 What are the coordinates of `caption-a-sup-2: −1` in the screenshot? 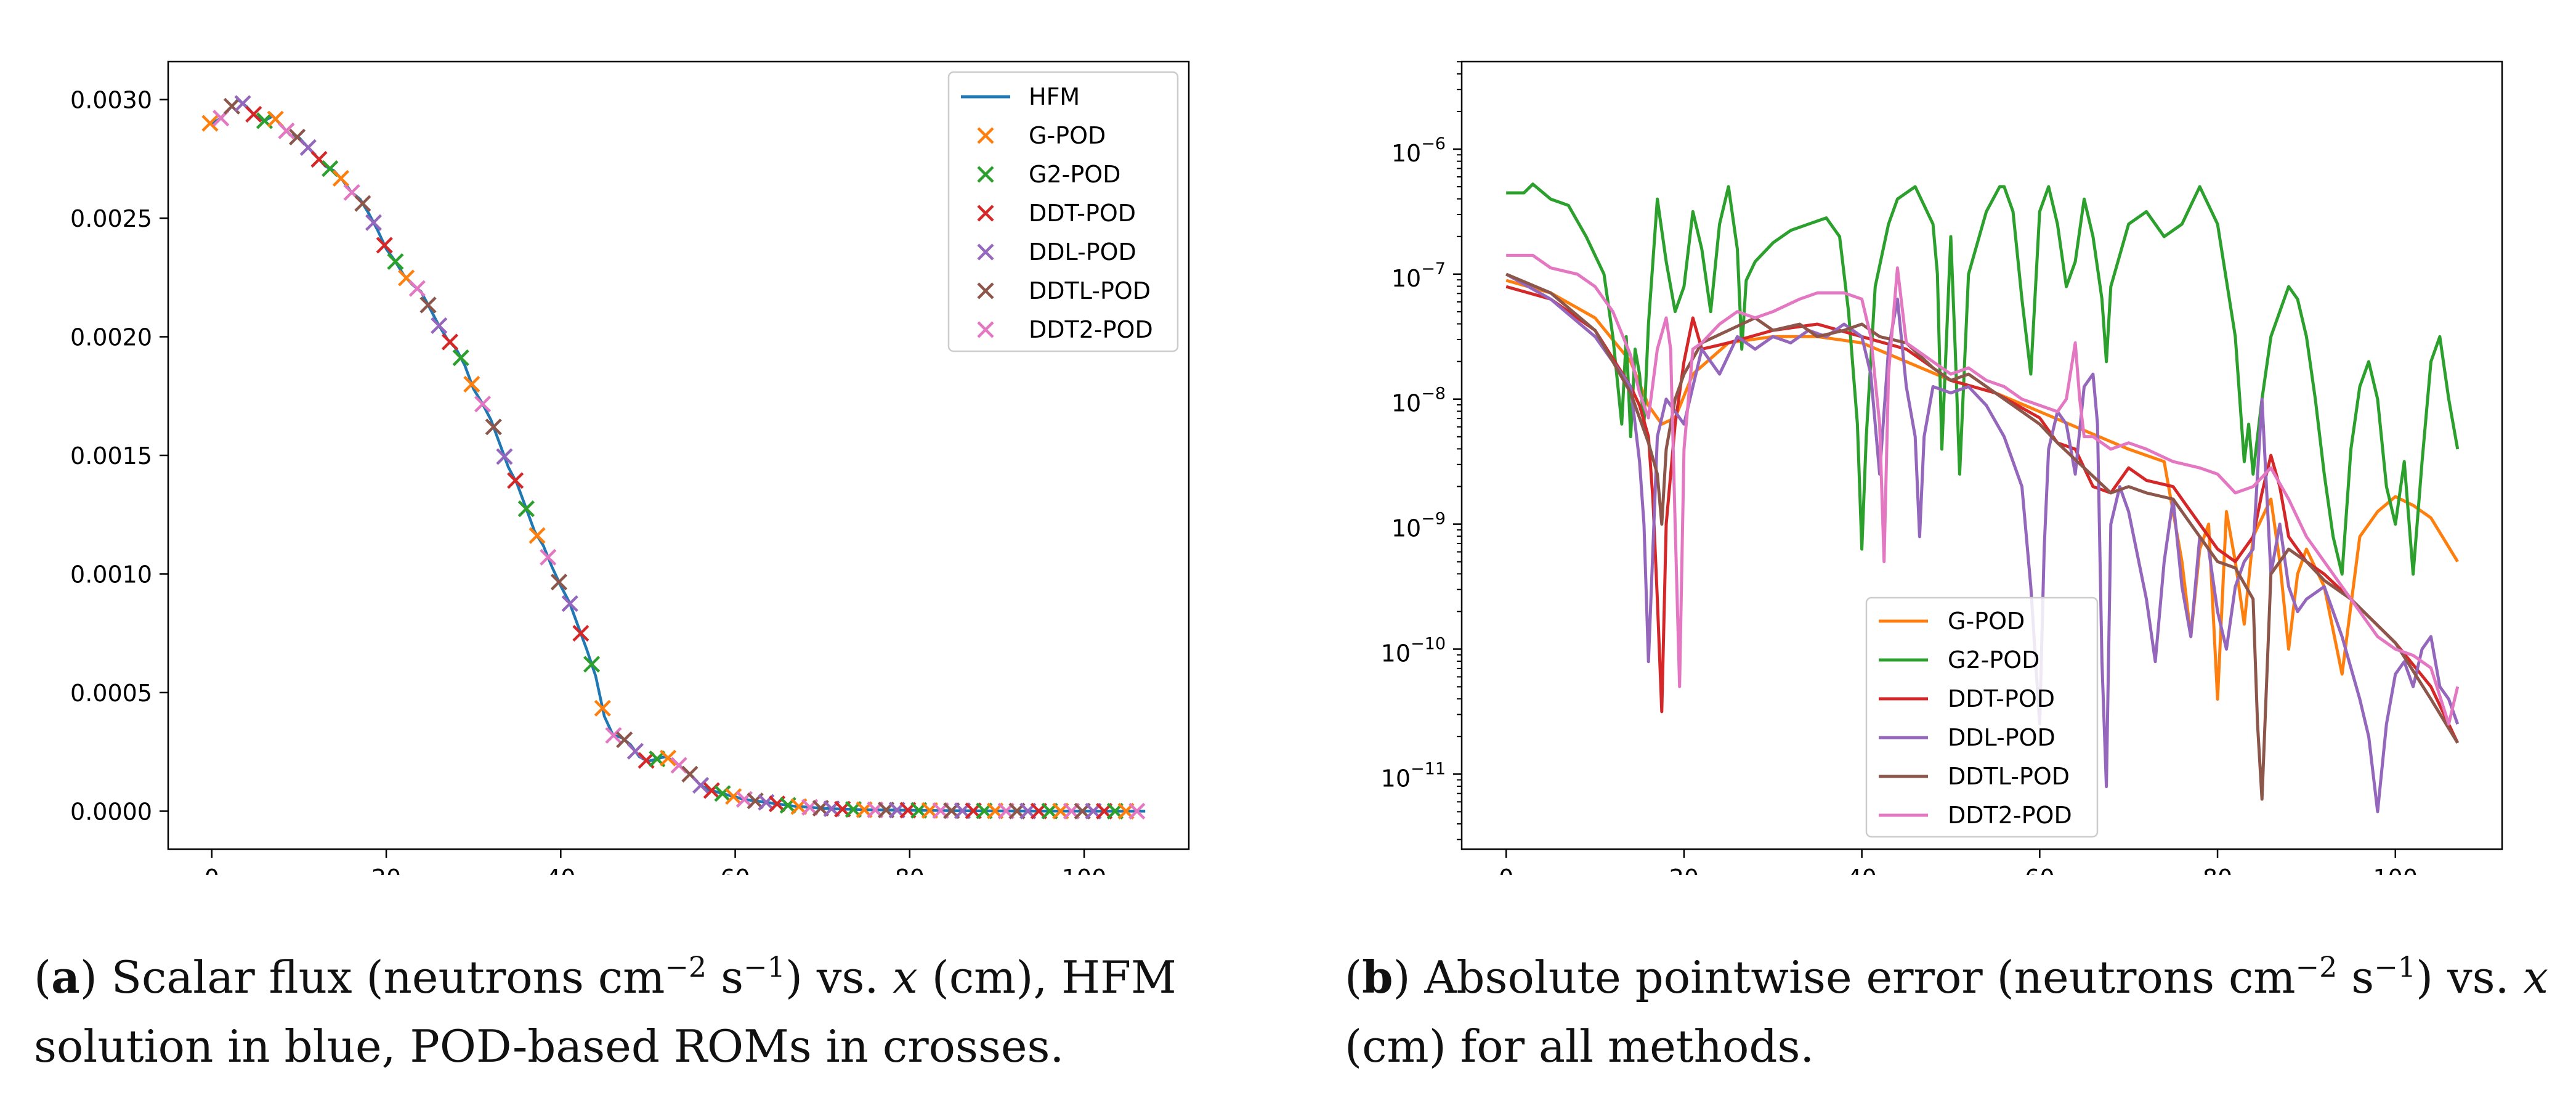 It's located at (764, 966).